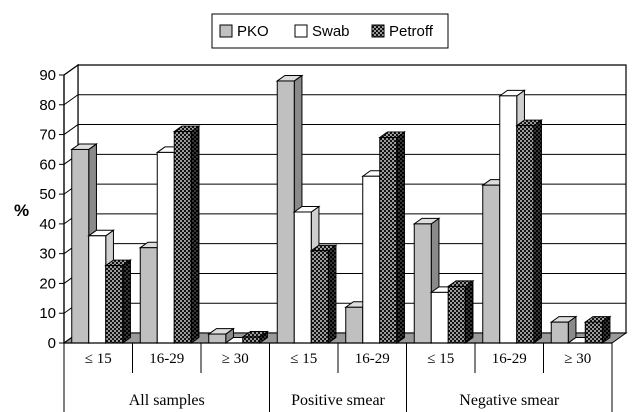 This screenshot has height=412, width=632. I want to click on y-tick-label: 20, so click(47, 283).